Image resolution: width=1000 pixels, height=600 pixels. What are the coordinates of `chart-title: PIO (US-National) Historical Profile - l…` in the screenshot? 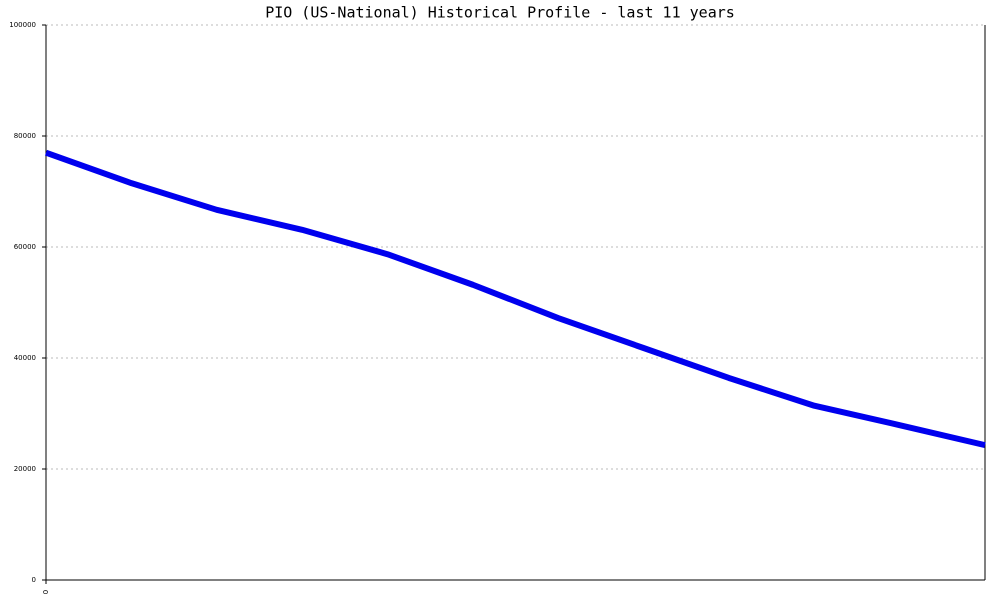 It's located at (500, 13).